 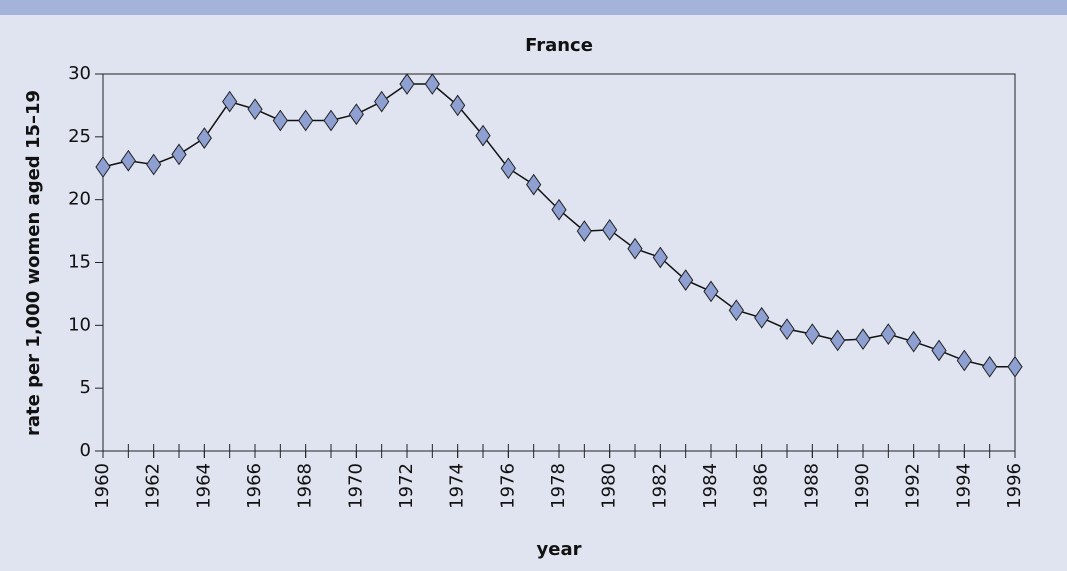 What do you see at coordinates (79, 73) in the screenshot?
I see `y-tick-label: 30` at bounding box center [79, 73].